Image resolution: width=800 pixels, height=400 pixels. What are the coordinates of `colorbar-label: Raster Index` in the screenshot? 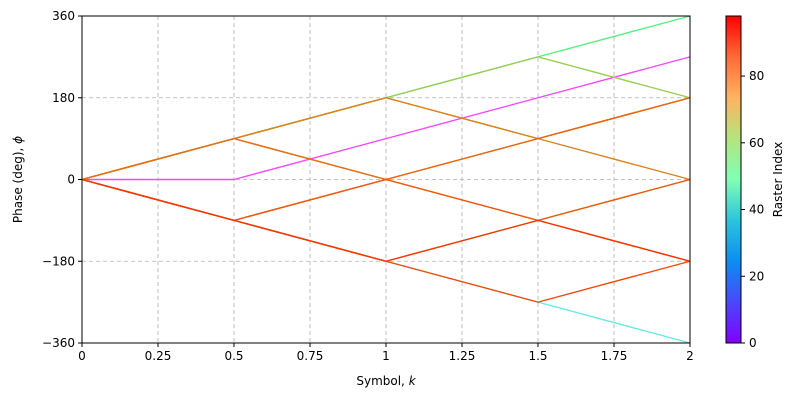 It's located at (778, 180).